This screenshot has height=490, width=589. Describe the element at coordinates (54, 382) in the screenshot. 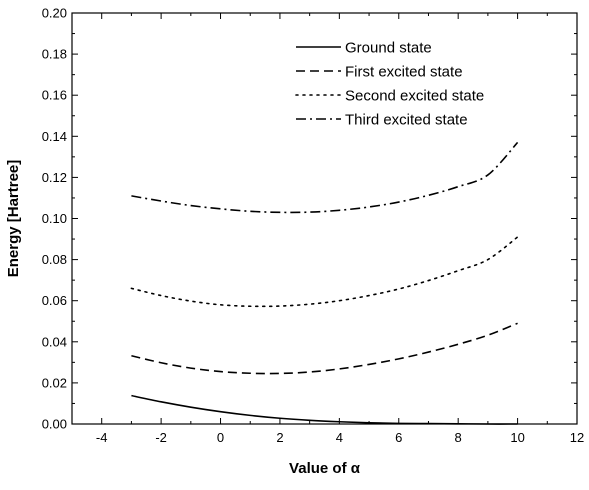

I see `y-tick-label: 0.02` at that location.